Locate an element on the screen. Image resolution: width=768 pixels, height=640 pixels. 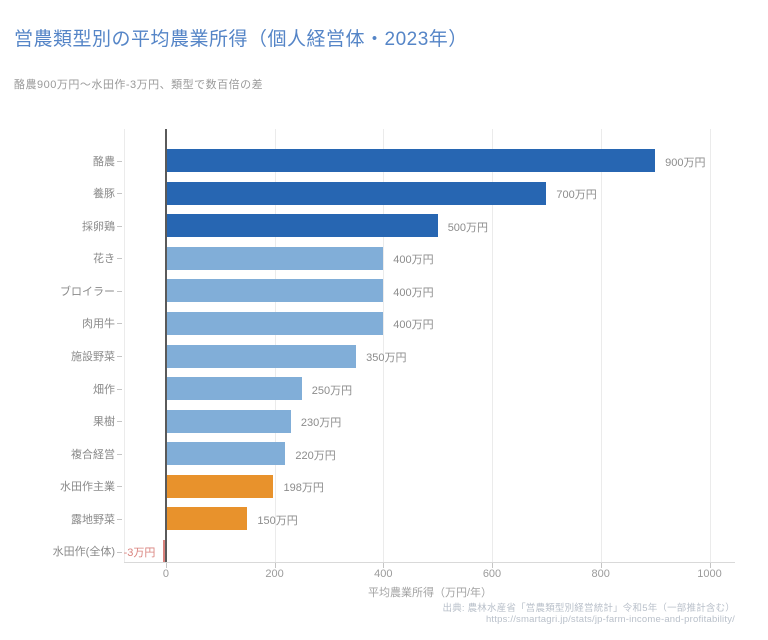
y-category-label: 露地野菜 is located at coordinates (93, 519).